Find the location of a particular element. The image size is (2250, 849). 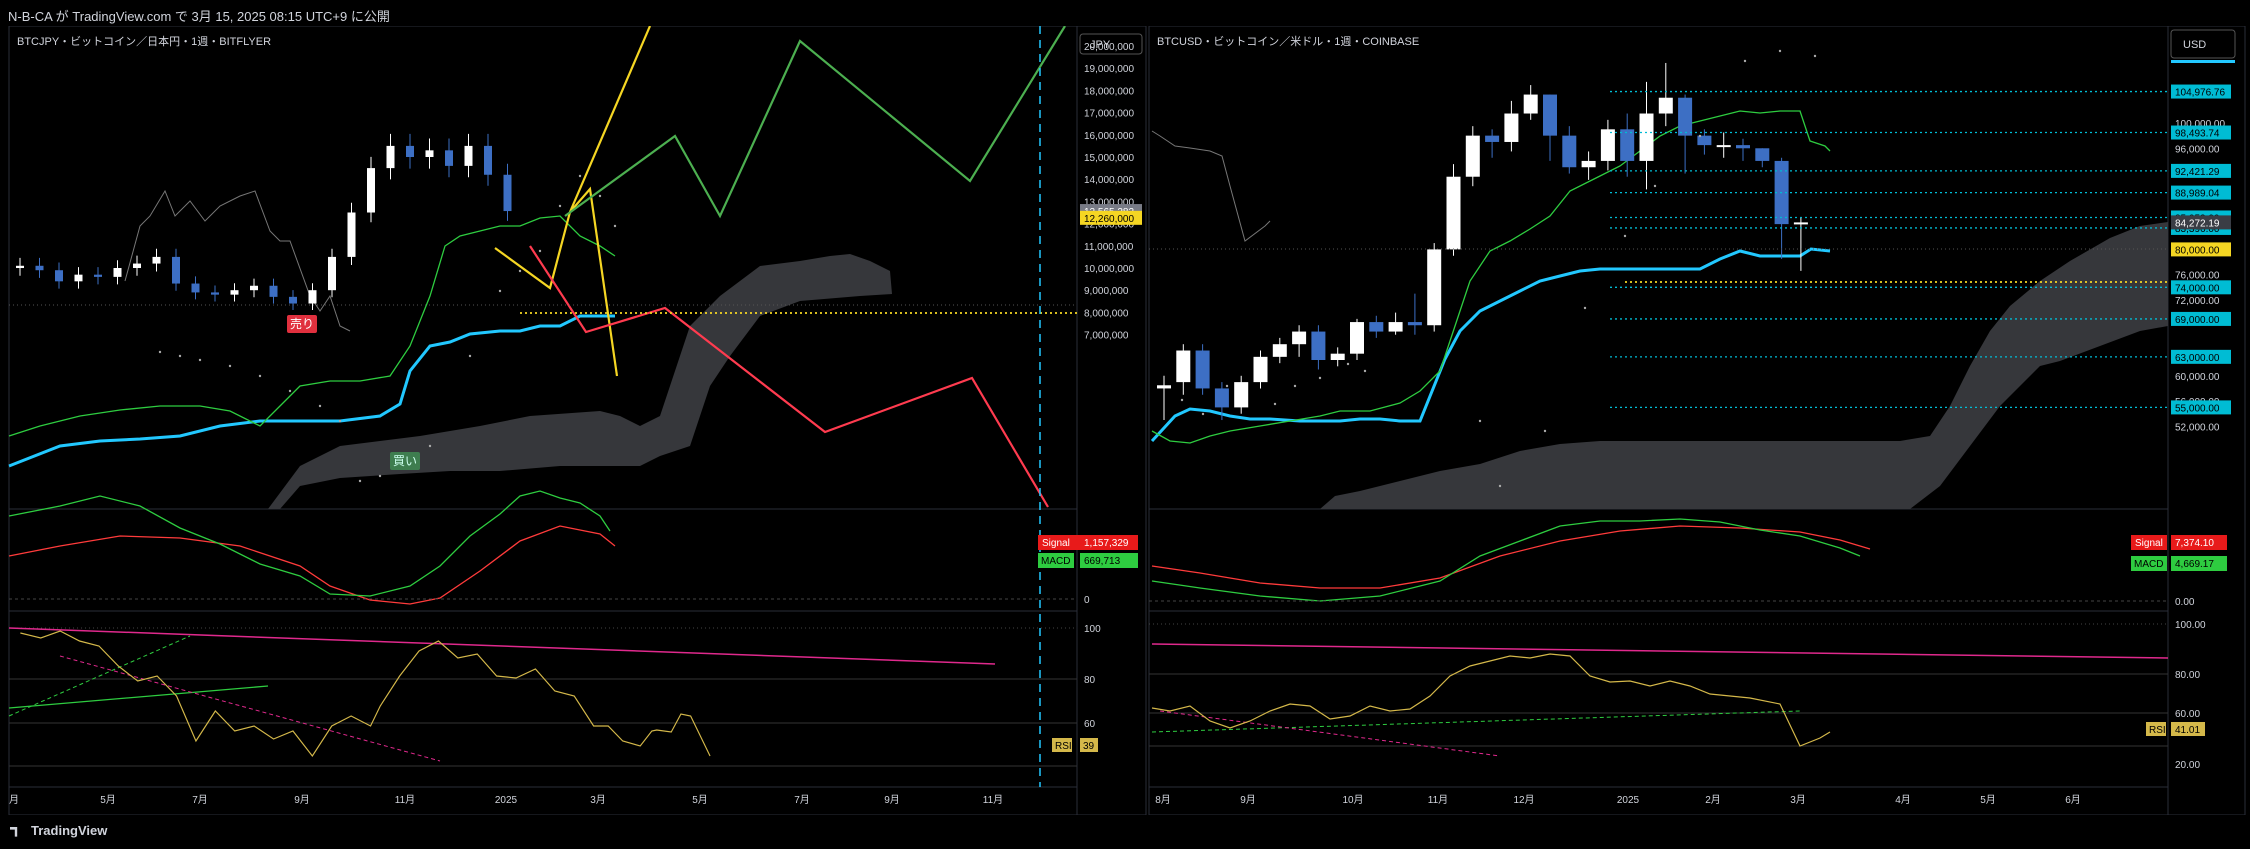

left-rsi-trend-pink-dashed is located at coordinates (250, 708).